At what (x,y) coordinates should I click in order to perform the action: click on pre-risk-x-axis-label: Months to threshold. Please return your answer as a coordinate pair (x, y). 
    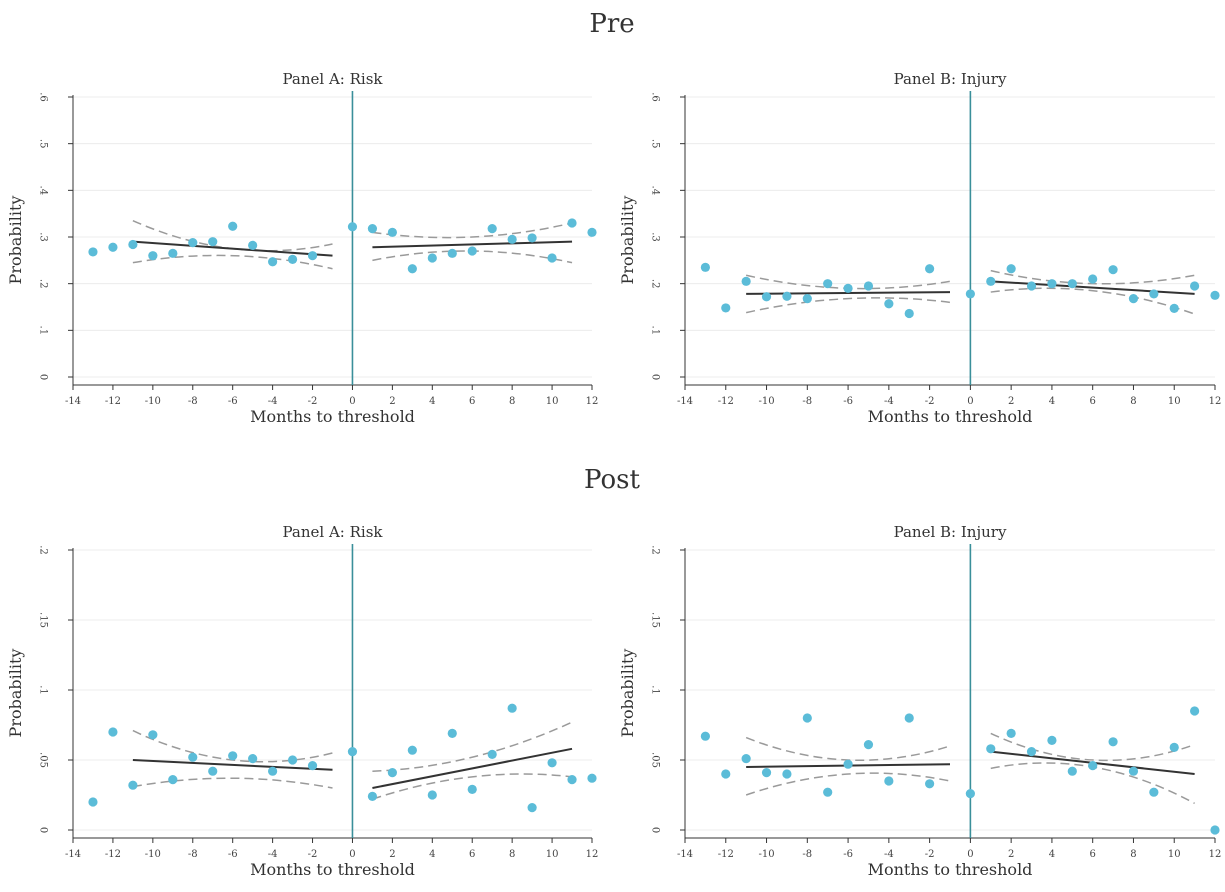
    Looking at the image, I should click on (332, 416).